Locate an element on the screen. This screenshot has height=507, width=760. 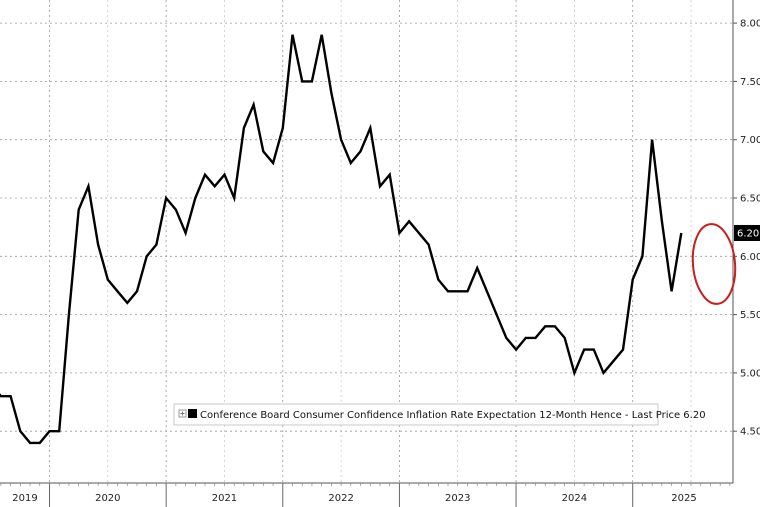
y-tick-label: 8.00 is located at coordinates (750, 24).